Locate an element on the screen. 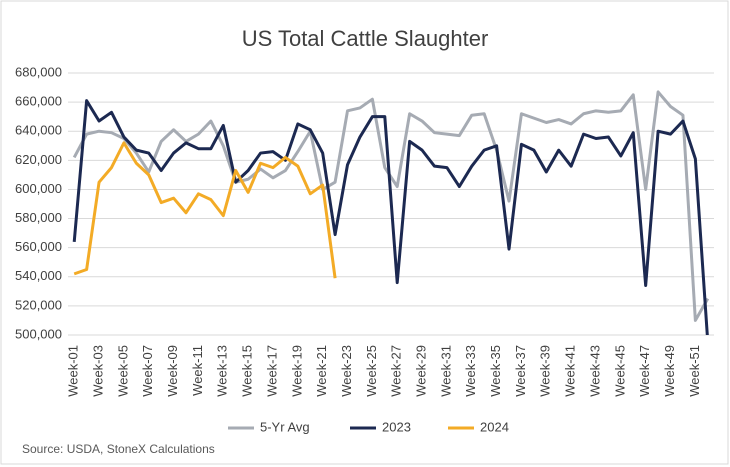  x-tick-label: Week-09 is located at coordinates (172, 371).